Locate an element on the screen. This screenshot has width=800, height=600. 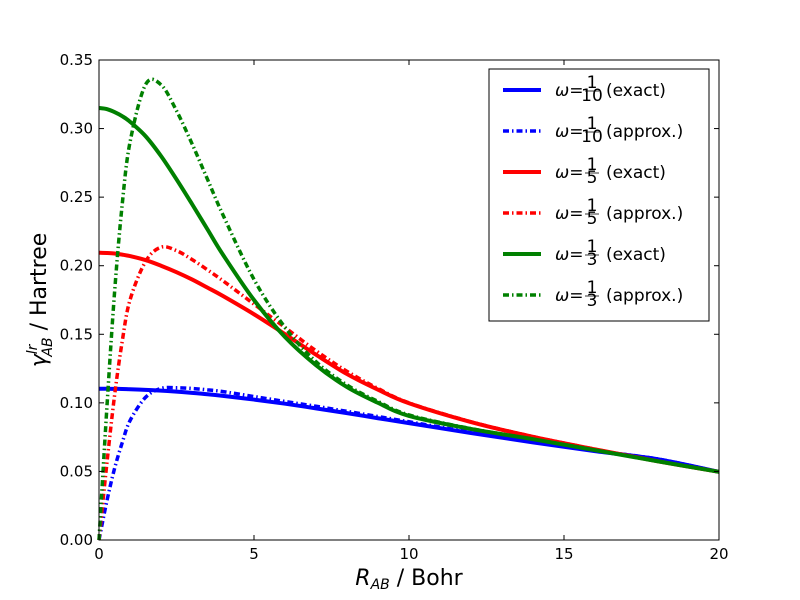
legend-fraction-numerator-3: 1 is located at coordinates (592, 165).